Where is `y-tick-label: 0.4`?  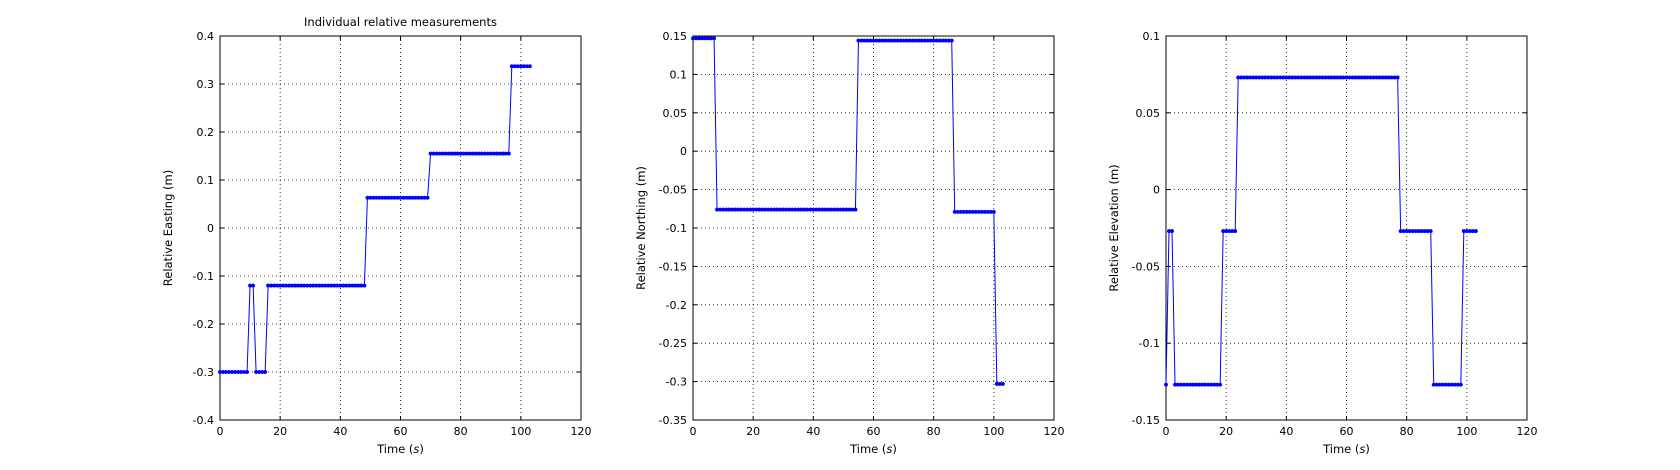
y-tick-label: 0.4 is located at coordinates (206, 36).